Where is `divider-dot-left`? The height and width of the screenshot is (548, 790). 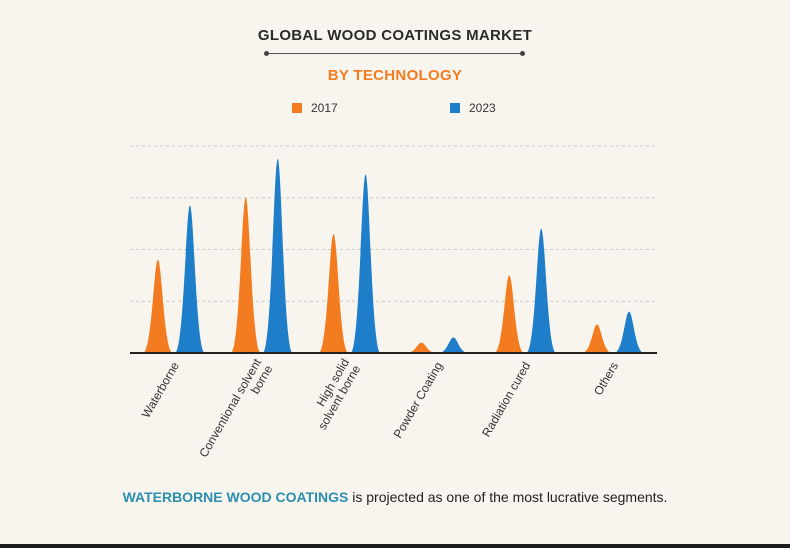 divider-dot-left is located at coordinates (266, 53).